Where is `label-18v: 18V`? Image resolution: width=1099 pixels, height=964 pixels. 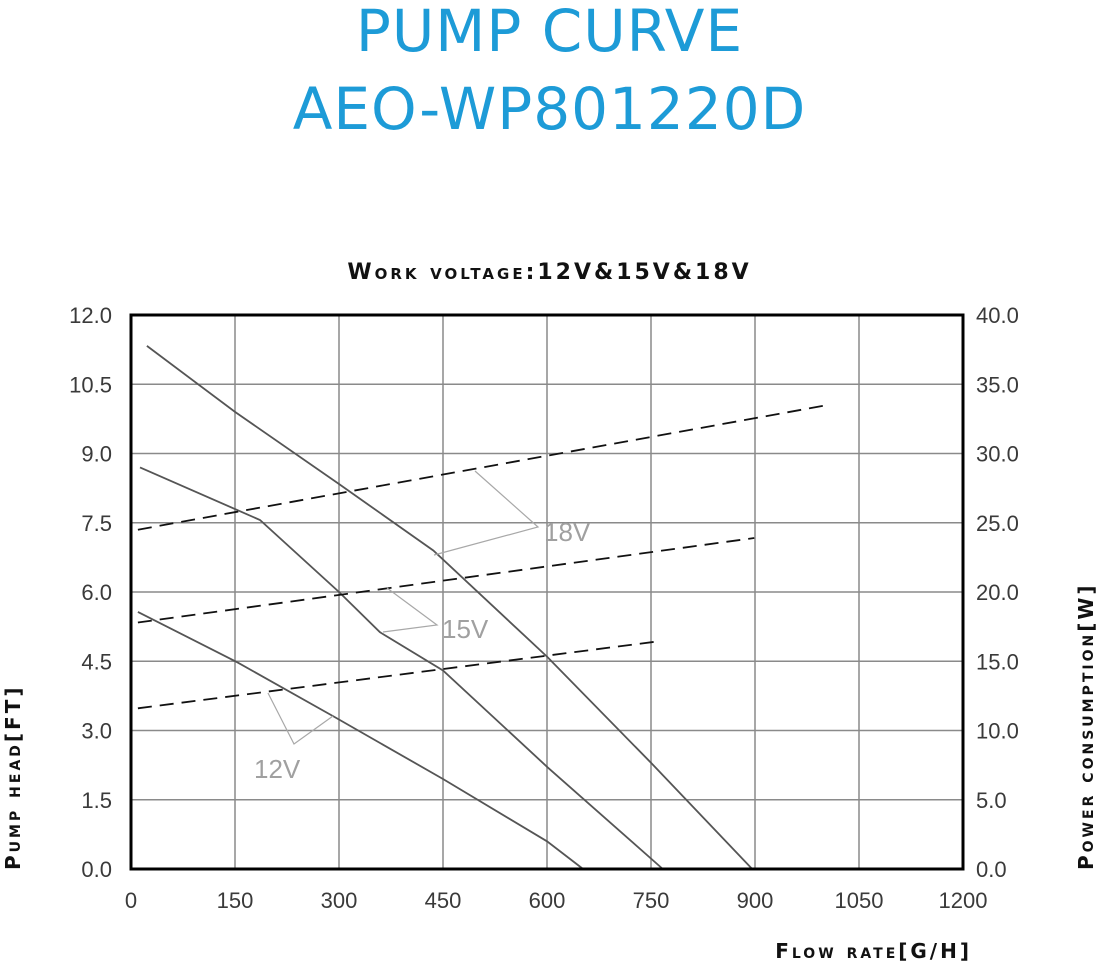 label-18v: 18V is located at coordinates (567, 532).